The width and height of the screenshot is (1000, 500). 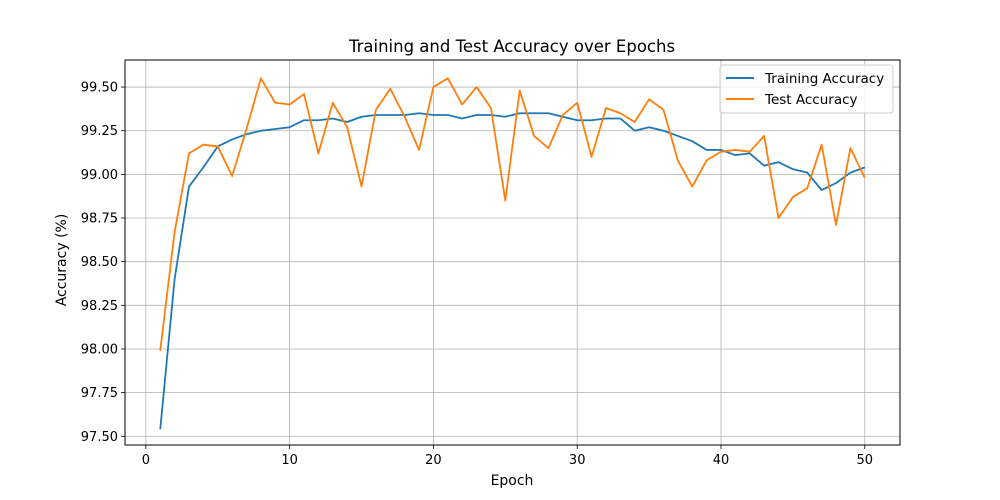 I want to click on y-tick-label: 99.50, so click(x=99, y=88).